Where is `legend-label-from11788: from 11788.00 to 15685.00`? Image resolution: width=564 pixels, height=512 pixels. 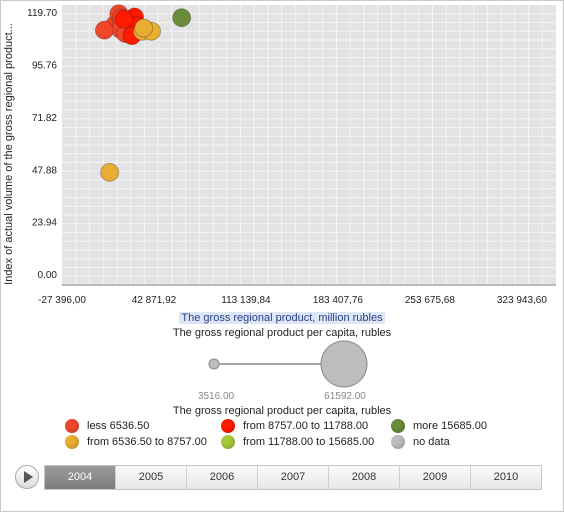
legend-label-from11788: from 11788.00 to 15685.00 is located at coordinates (309, 442).